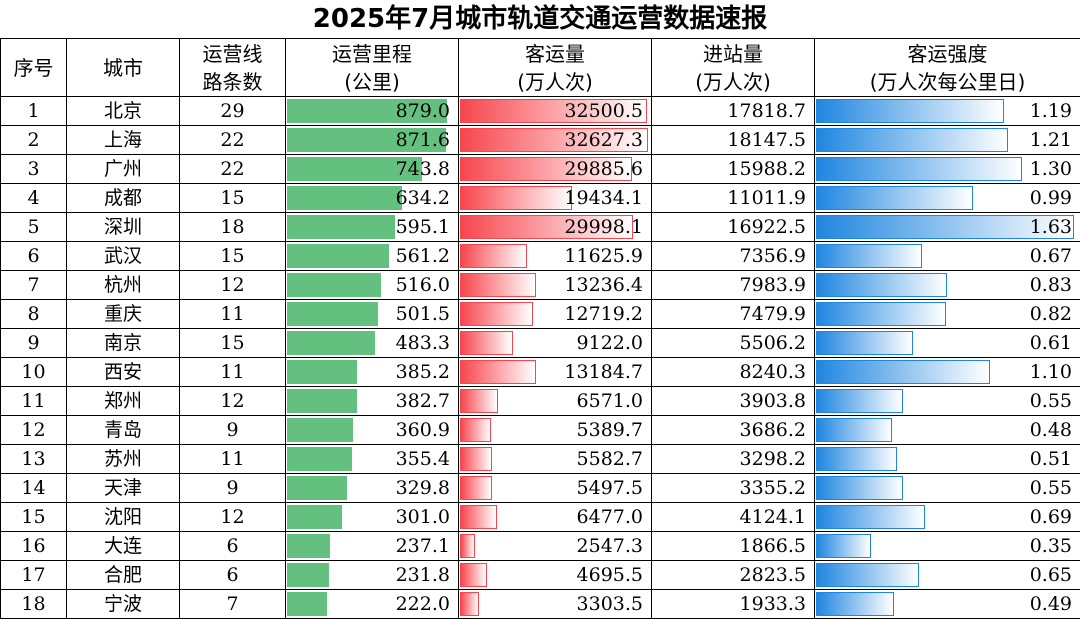 Image resolution: width=1080 pixels, height=619 pixels. What do you see at coordinates (423, 401) in the screenshot?
I see `cell-mileage-value: 382.7` at bounding box center [423, 401].